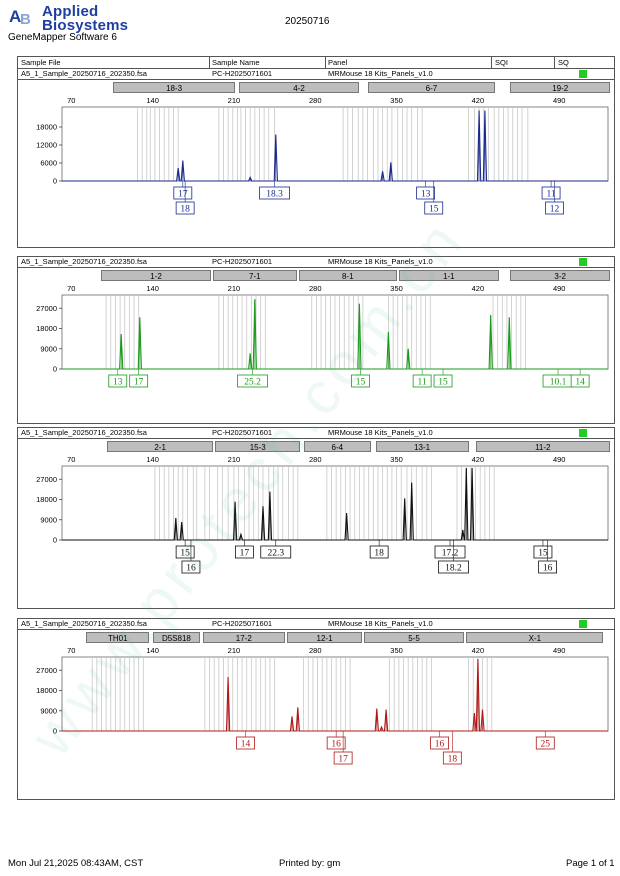 The height and width of the screenshot is (876, 620). I want to click on marker-bar: D5S818, so click(176, 637).